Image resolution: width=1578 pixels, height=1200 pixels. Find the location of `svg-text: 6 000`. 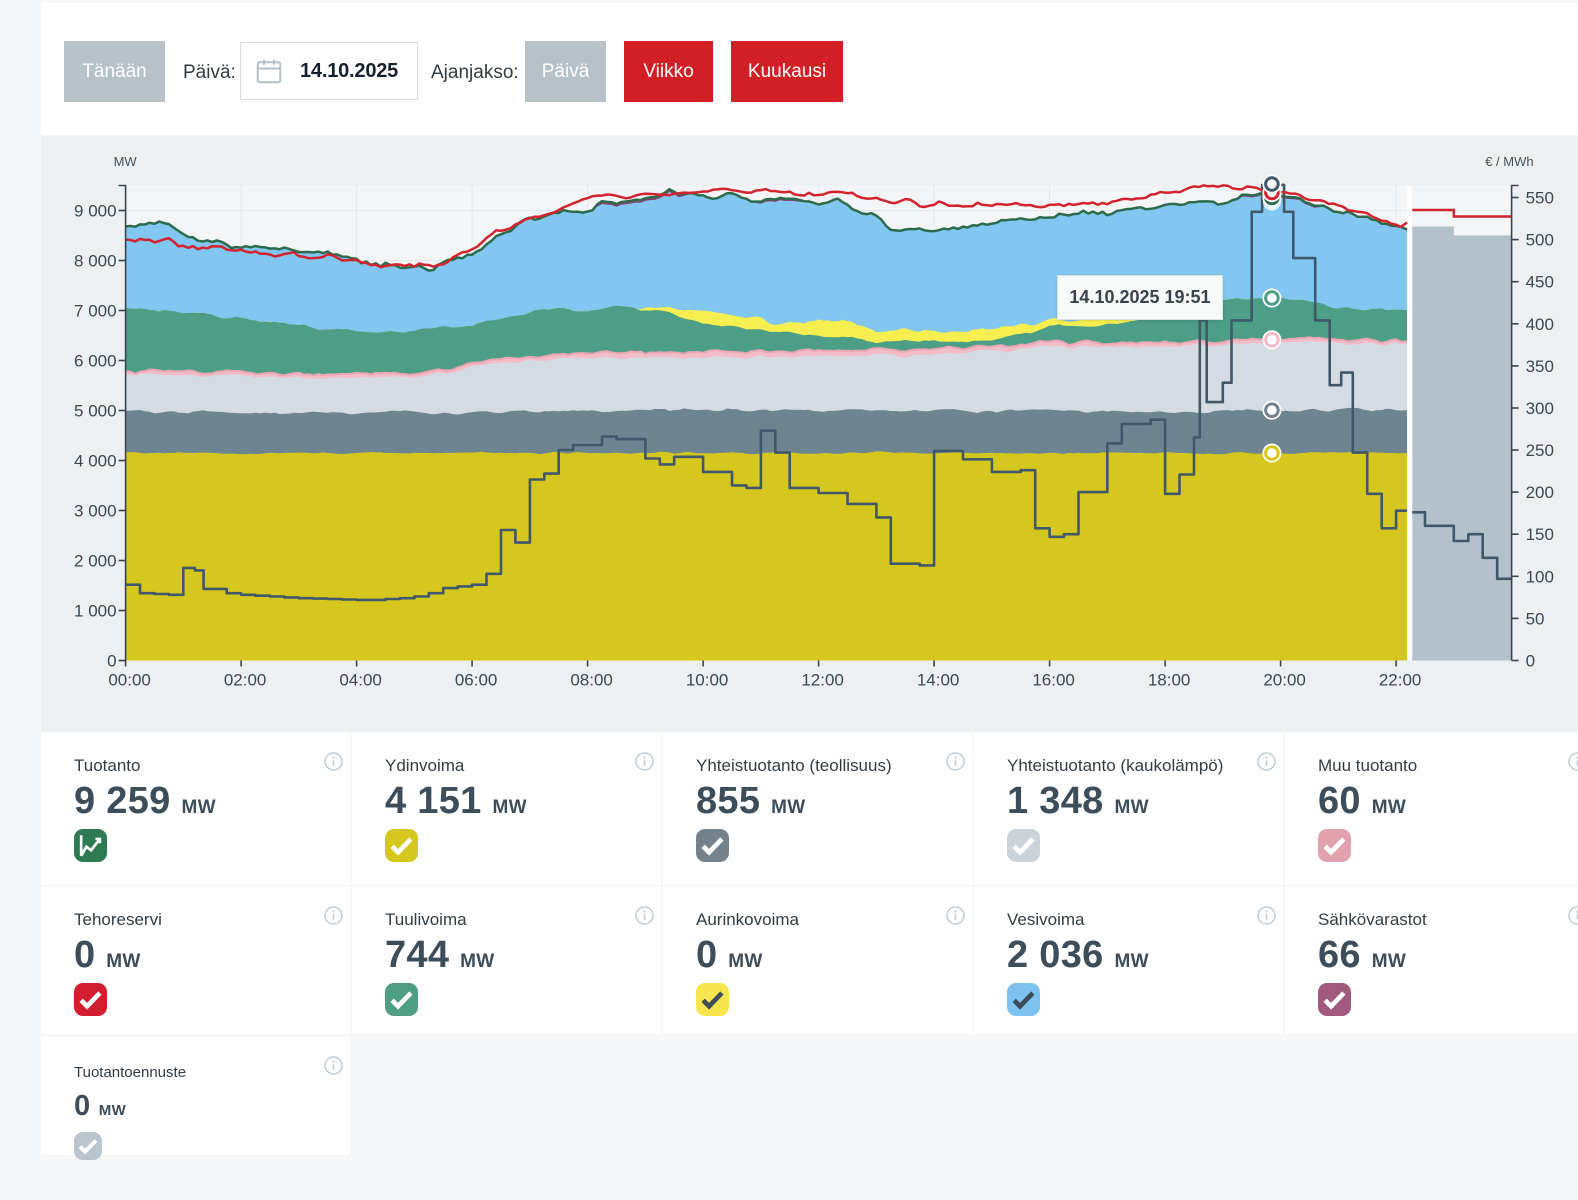

svg-text: 6 000 is located at coordinates (95, 361).